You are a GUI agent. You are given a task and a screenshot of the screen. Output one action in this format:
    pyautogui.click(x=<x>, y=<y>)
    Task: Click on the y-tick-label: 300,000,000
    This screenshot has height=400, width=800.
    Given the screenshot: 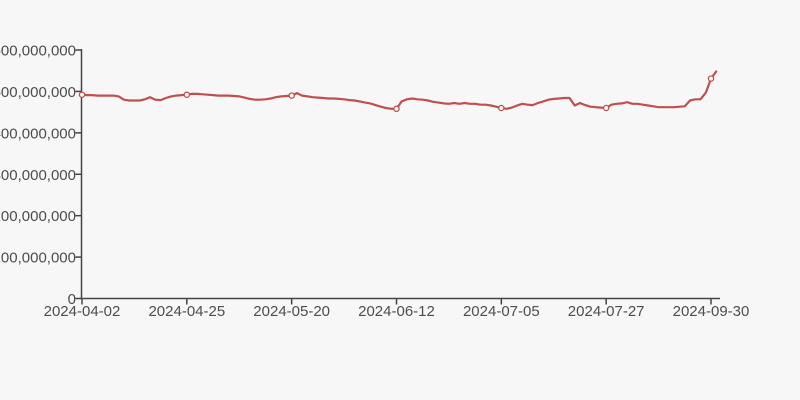 What is the action you would take?
    pyautogui.click(x=38, y=175)
    